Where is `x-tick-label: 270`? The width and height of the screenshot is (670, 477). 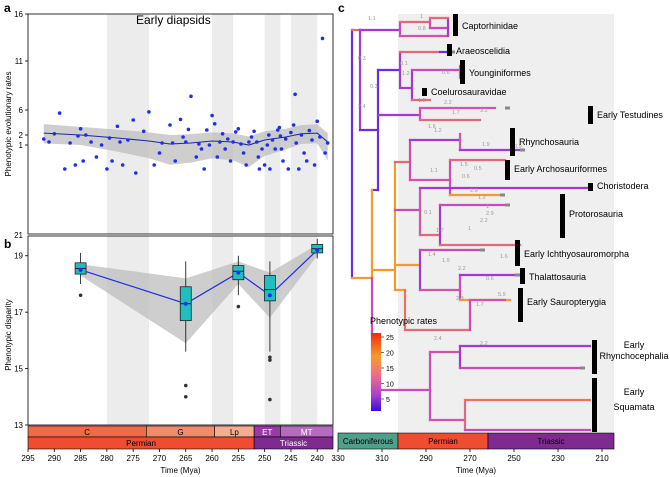 x-tick-label: 270 is located at coordinates (470, 458).